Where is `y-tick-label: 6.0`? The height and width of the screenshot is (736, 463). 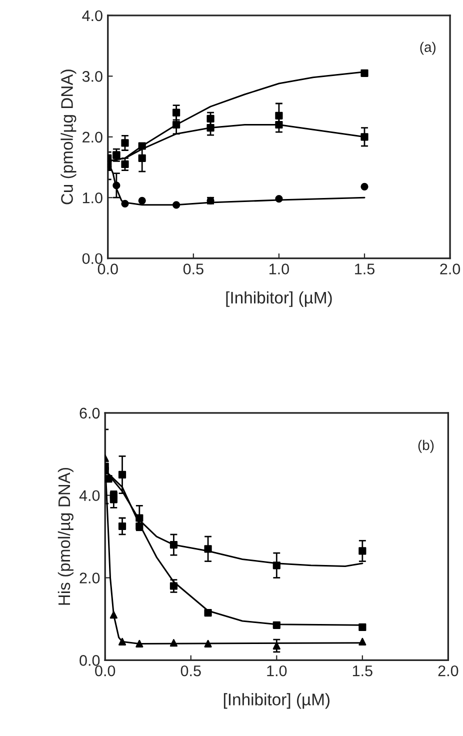 y-tick-label: 6.0 is located at coordinates (90, 413).